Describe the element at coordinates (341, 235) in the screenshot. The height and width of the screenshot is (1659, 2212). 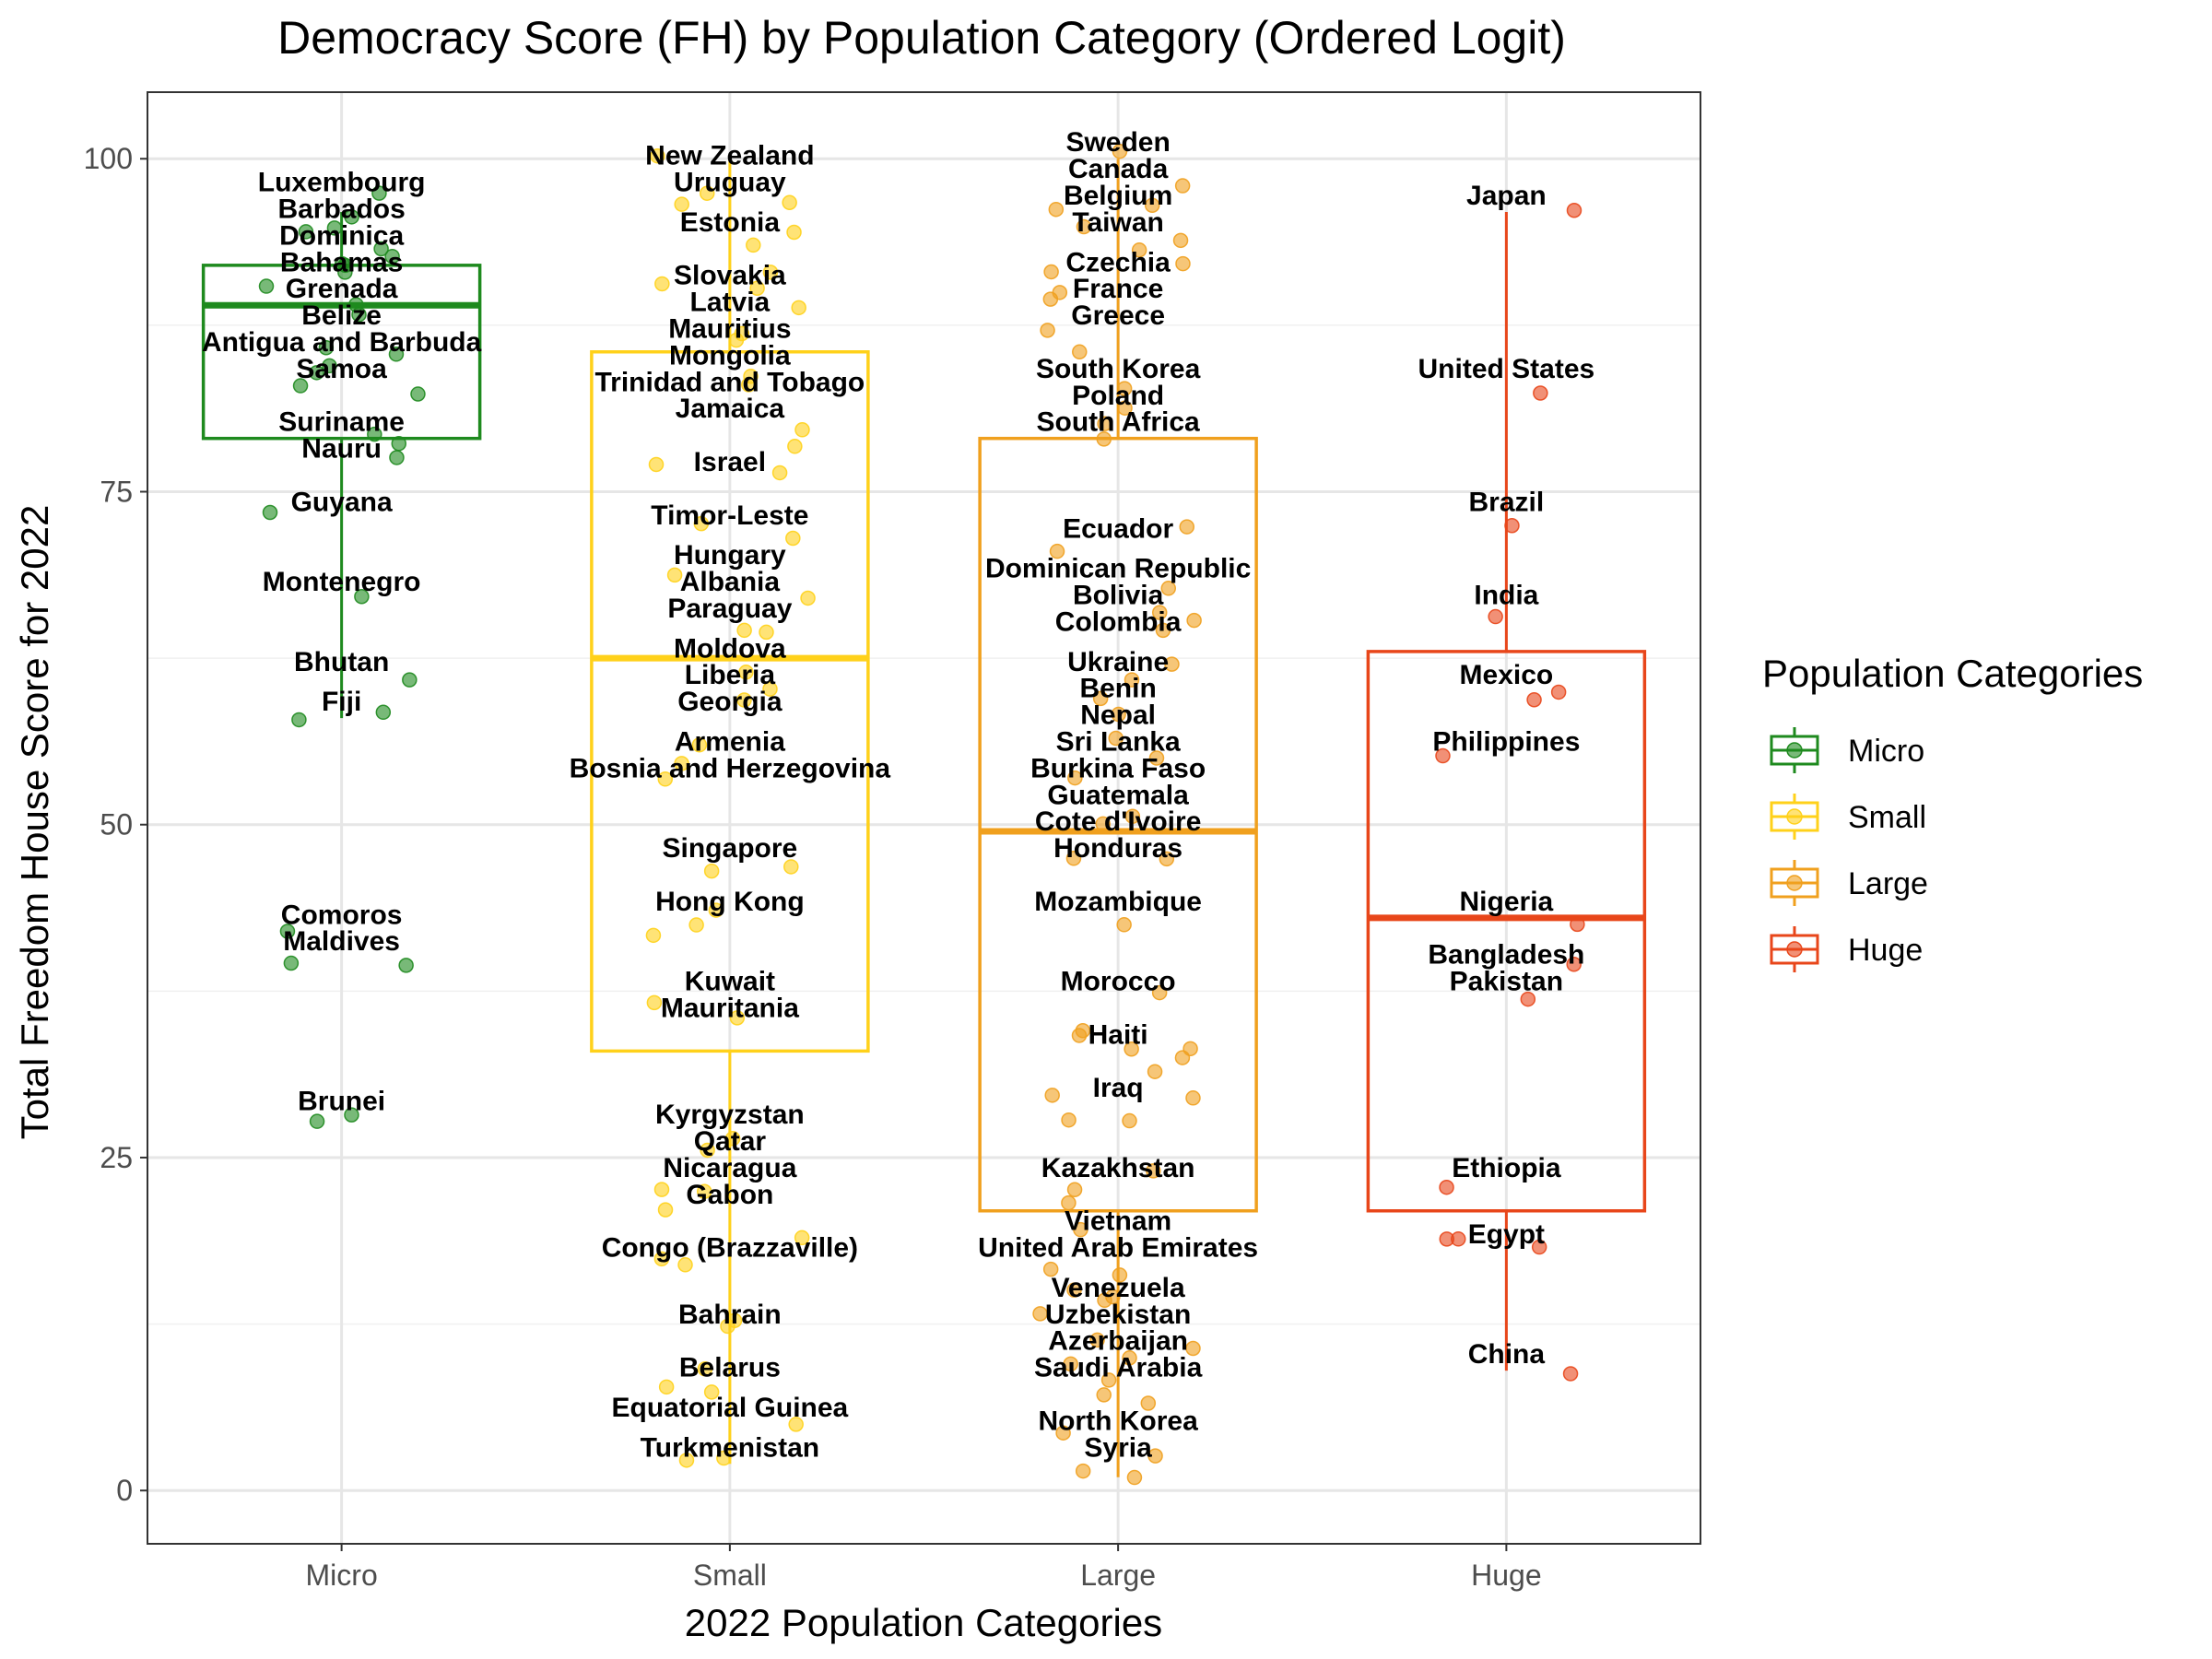
I see `country-label: Dominica` at that location.